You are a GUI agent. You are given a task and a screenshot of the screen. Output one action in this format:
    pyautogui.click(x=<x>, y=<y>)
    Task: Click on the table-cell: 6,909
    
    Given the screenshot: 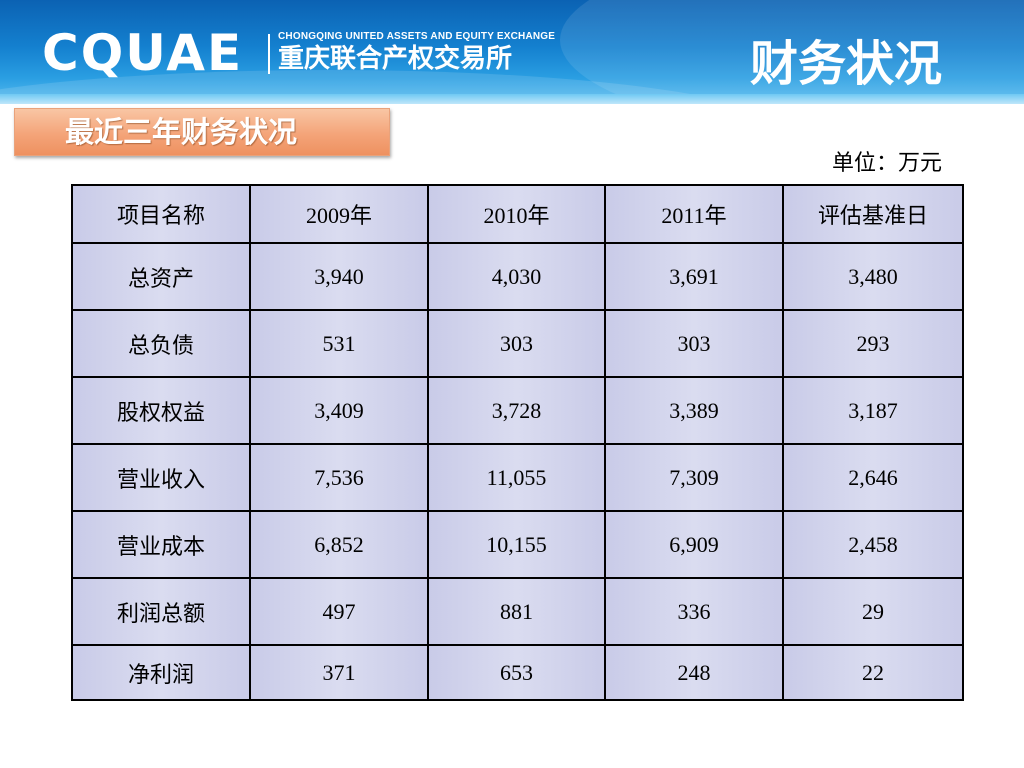 What is the action you would take?
    pyautogui.click(x=694, y=544)
    